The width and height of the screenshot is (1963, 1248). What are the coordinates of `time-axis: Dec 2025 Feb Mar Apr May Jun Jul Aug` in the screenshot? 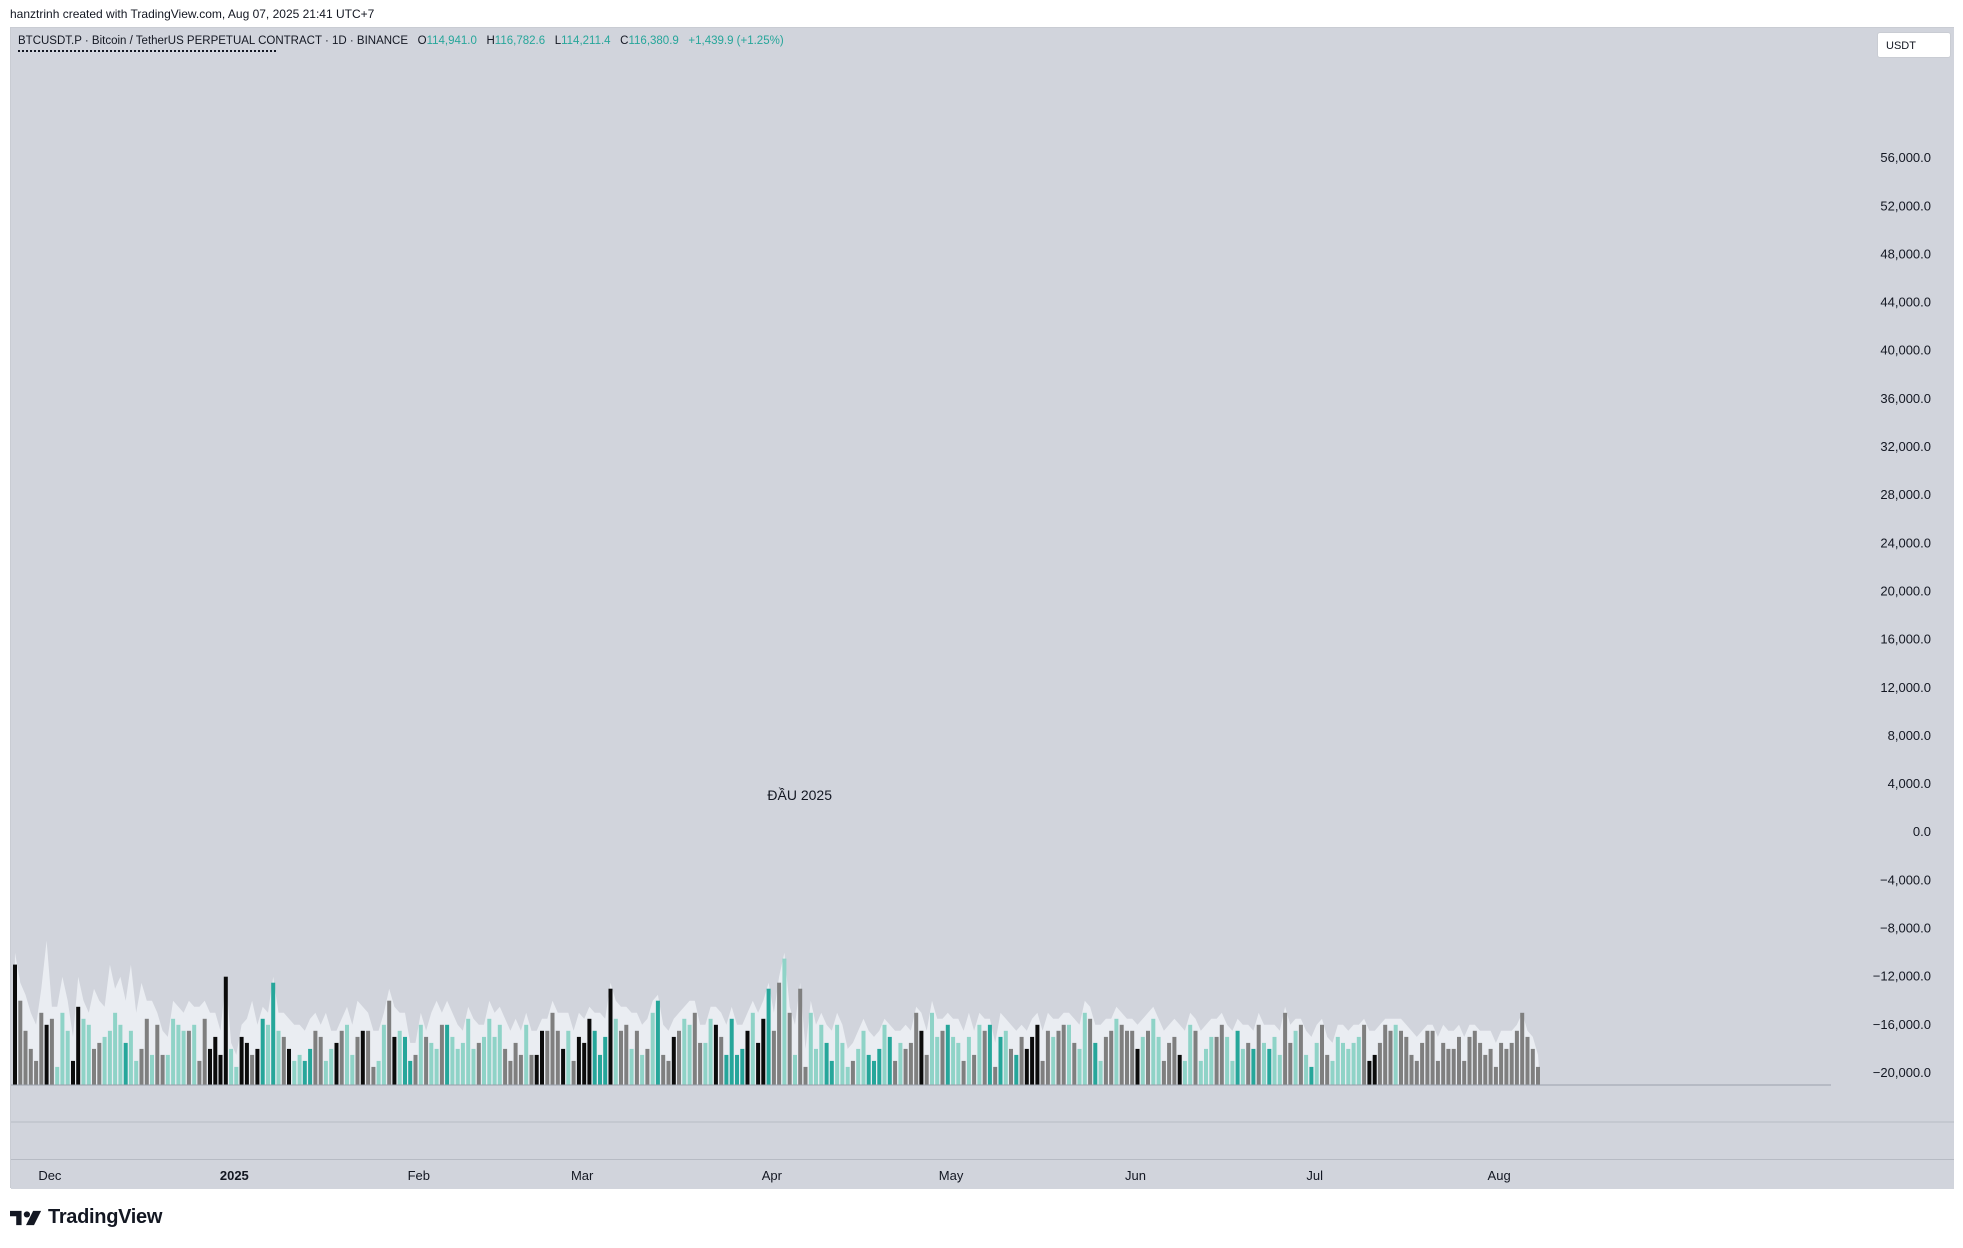 It's located at (982, 1174).